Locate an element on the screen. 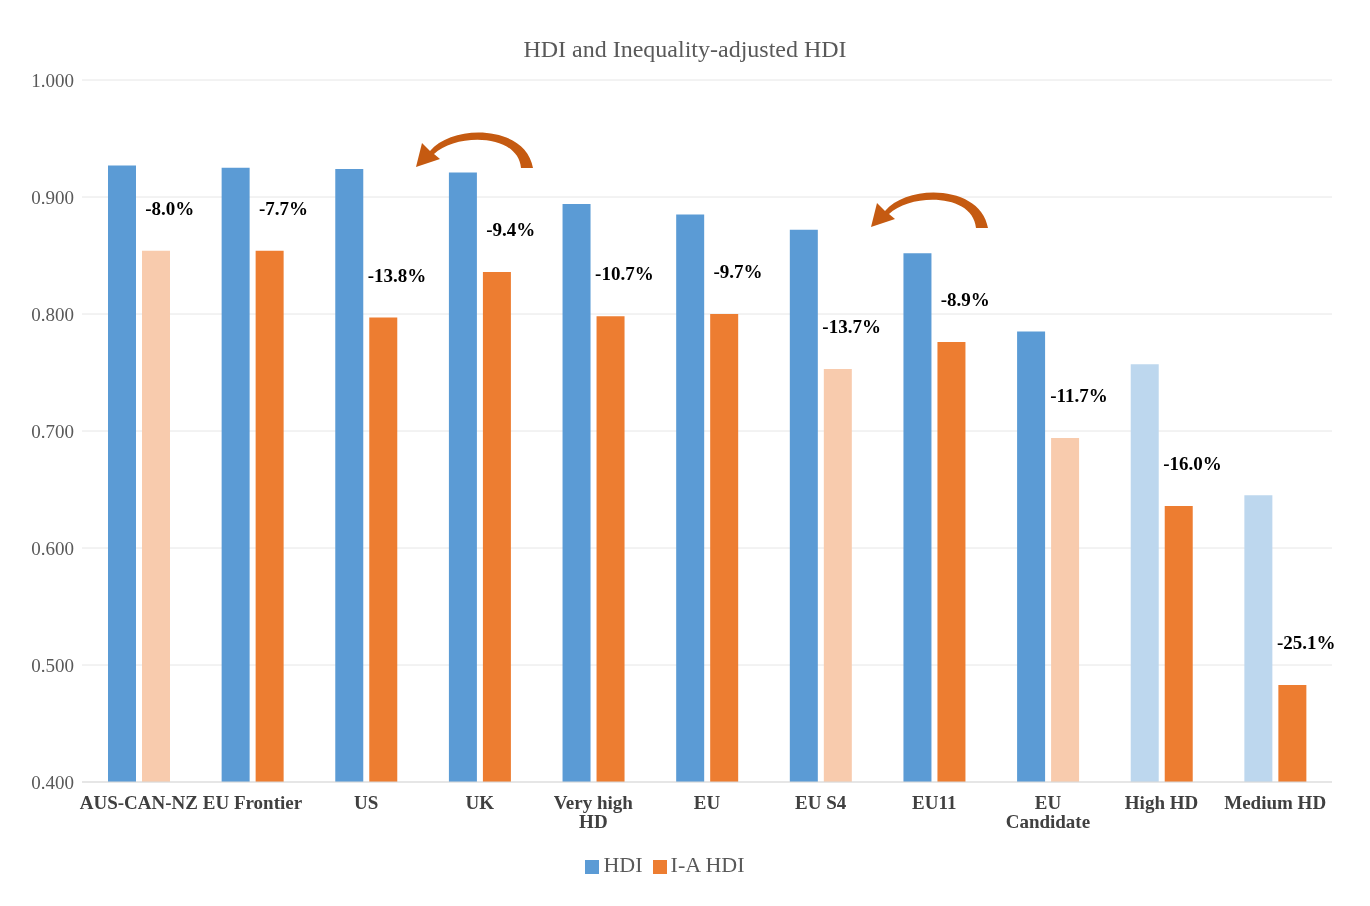  x-tick-label: EU Candidate is located at coordinates (1048, 812).